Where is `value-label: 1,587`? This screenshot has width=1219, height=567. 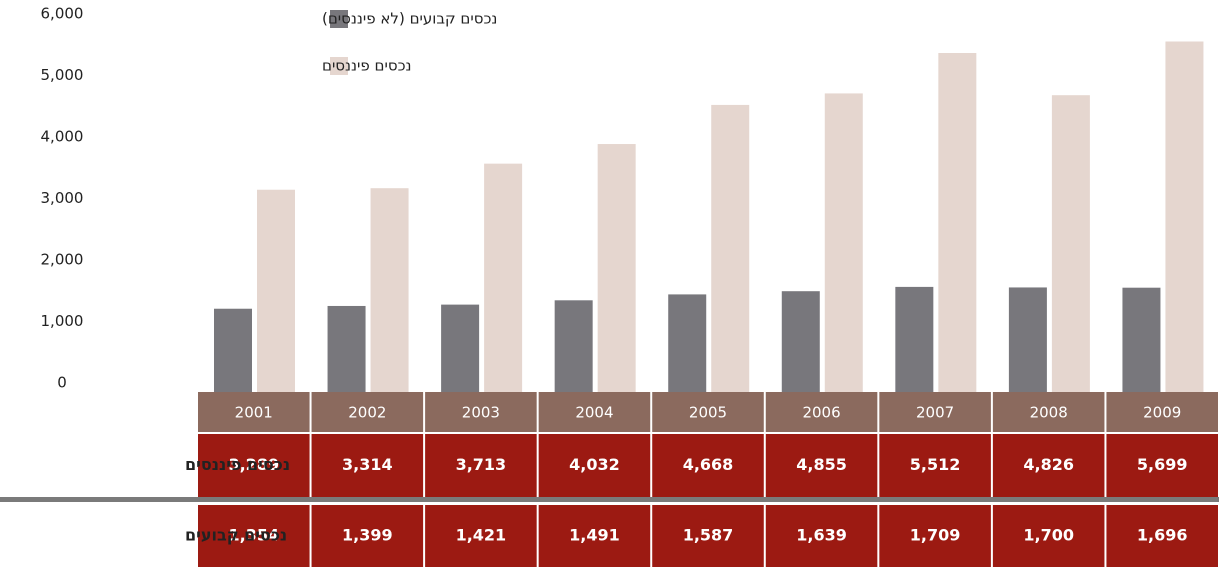 value-label: 1,587 is located at coordinates (708, 535).